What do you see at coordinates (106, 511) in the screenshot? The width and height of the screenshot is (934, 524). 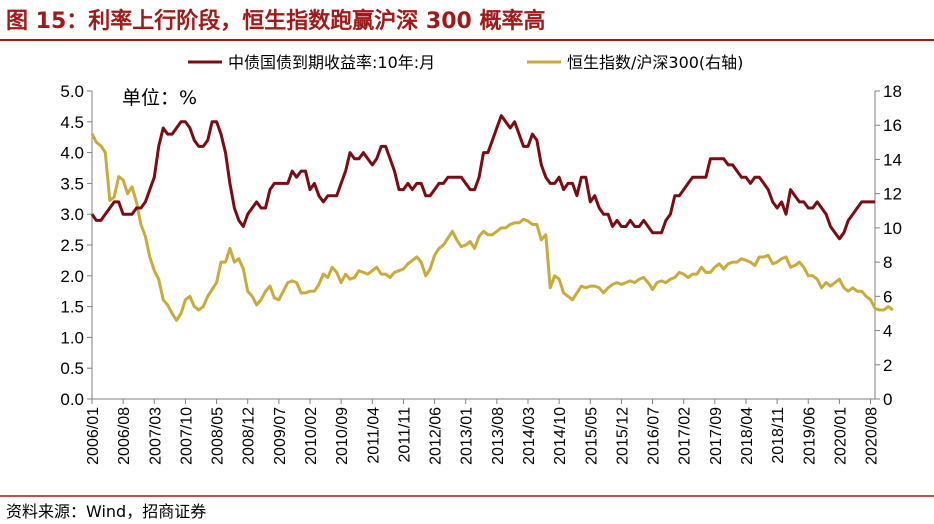 I see `source-note: 资料来源：Wind，招商证券` at bounding box center [106, 511].